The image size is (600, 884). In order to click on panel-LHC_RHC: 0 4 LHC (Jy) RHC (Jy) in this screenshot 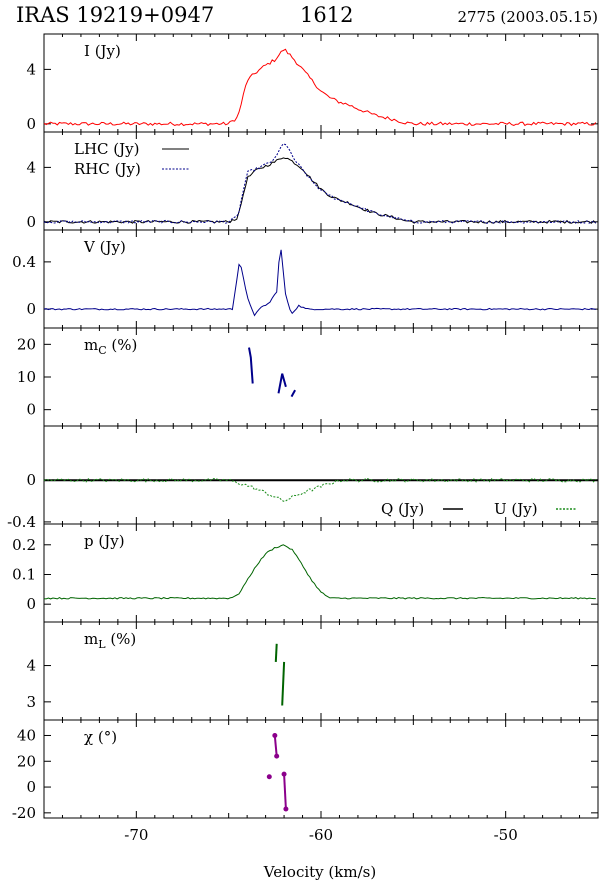, I will do `click(312, 181)`.